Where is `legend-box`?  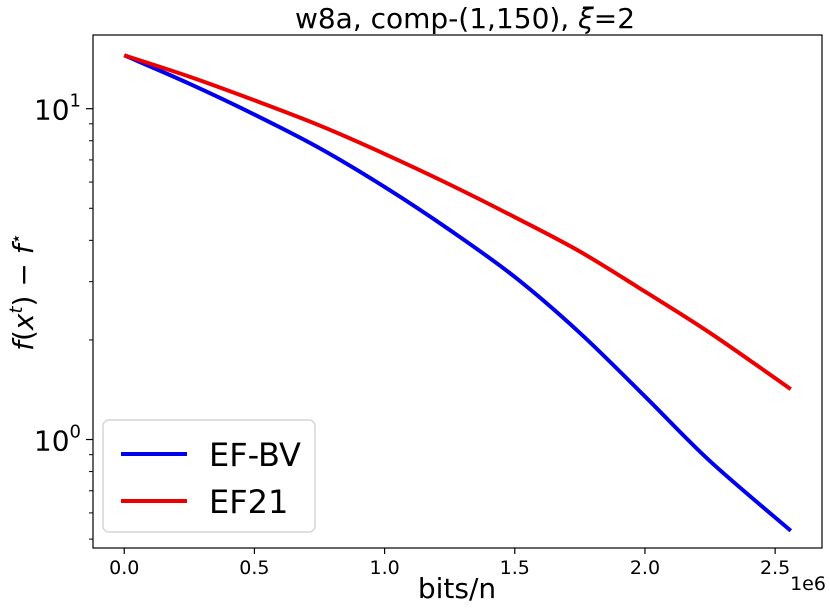 legend-box is located at coordinates (209, 476).